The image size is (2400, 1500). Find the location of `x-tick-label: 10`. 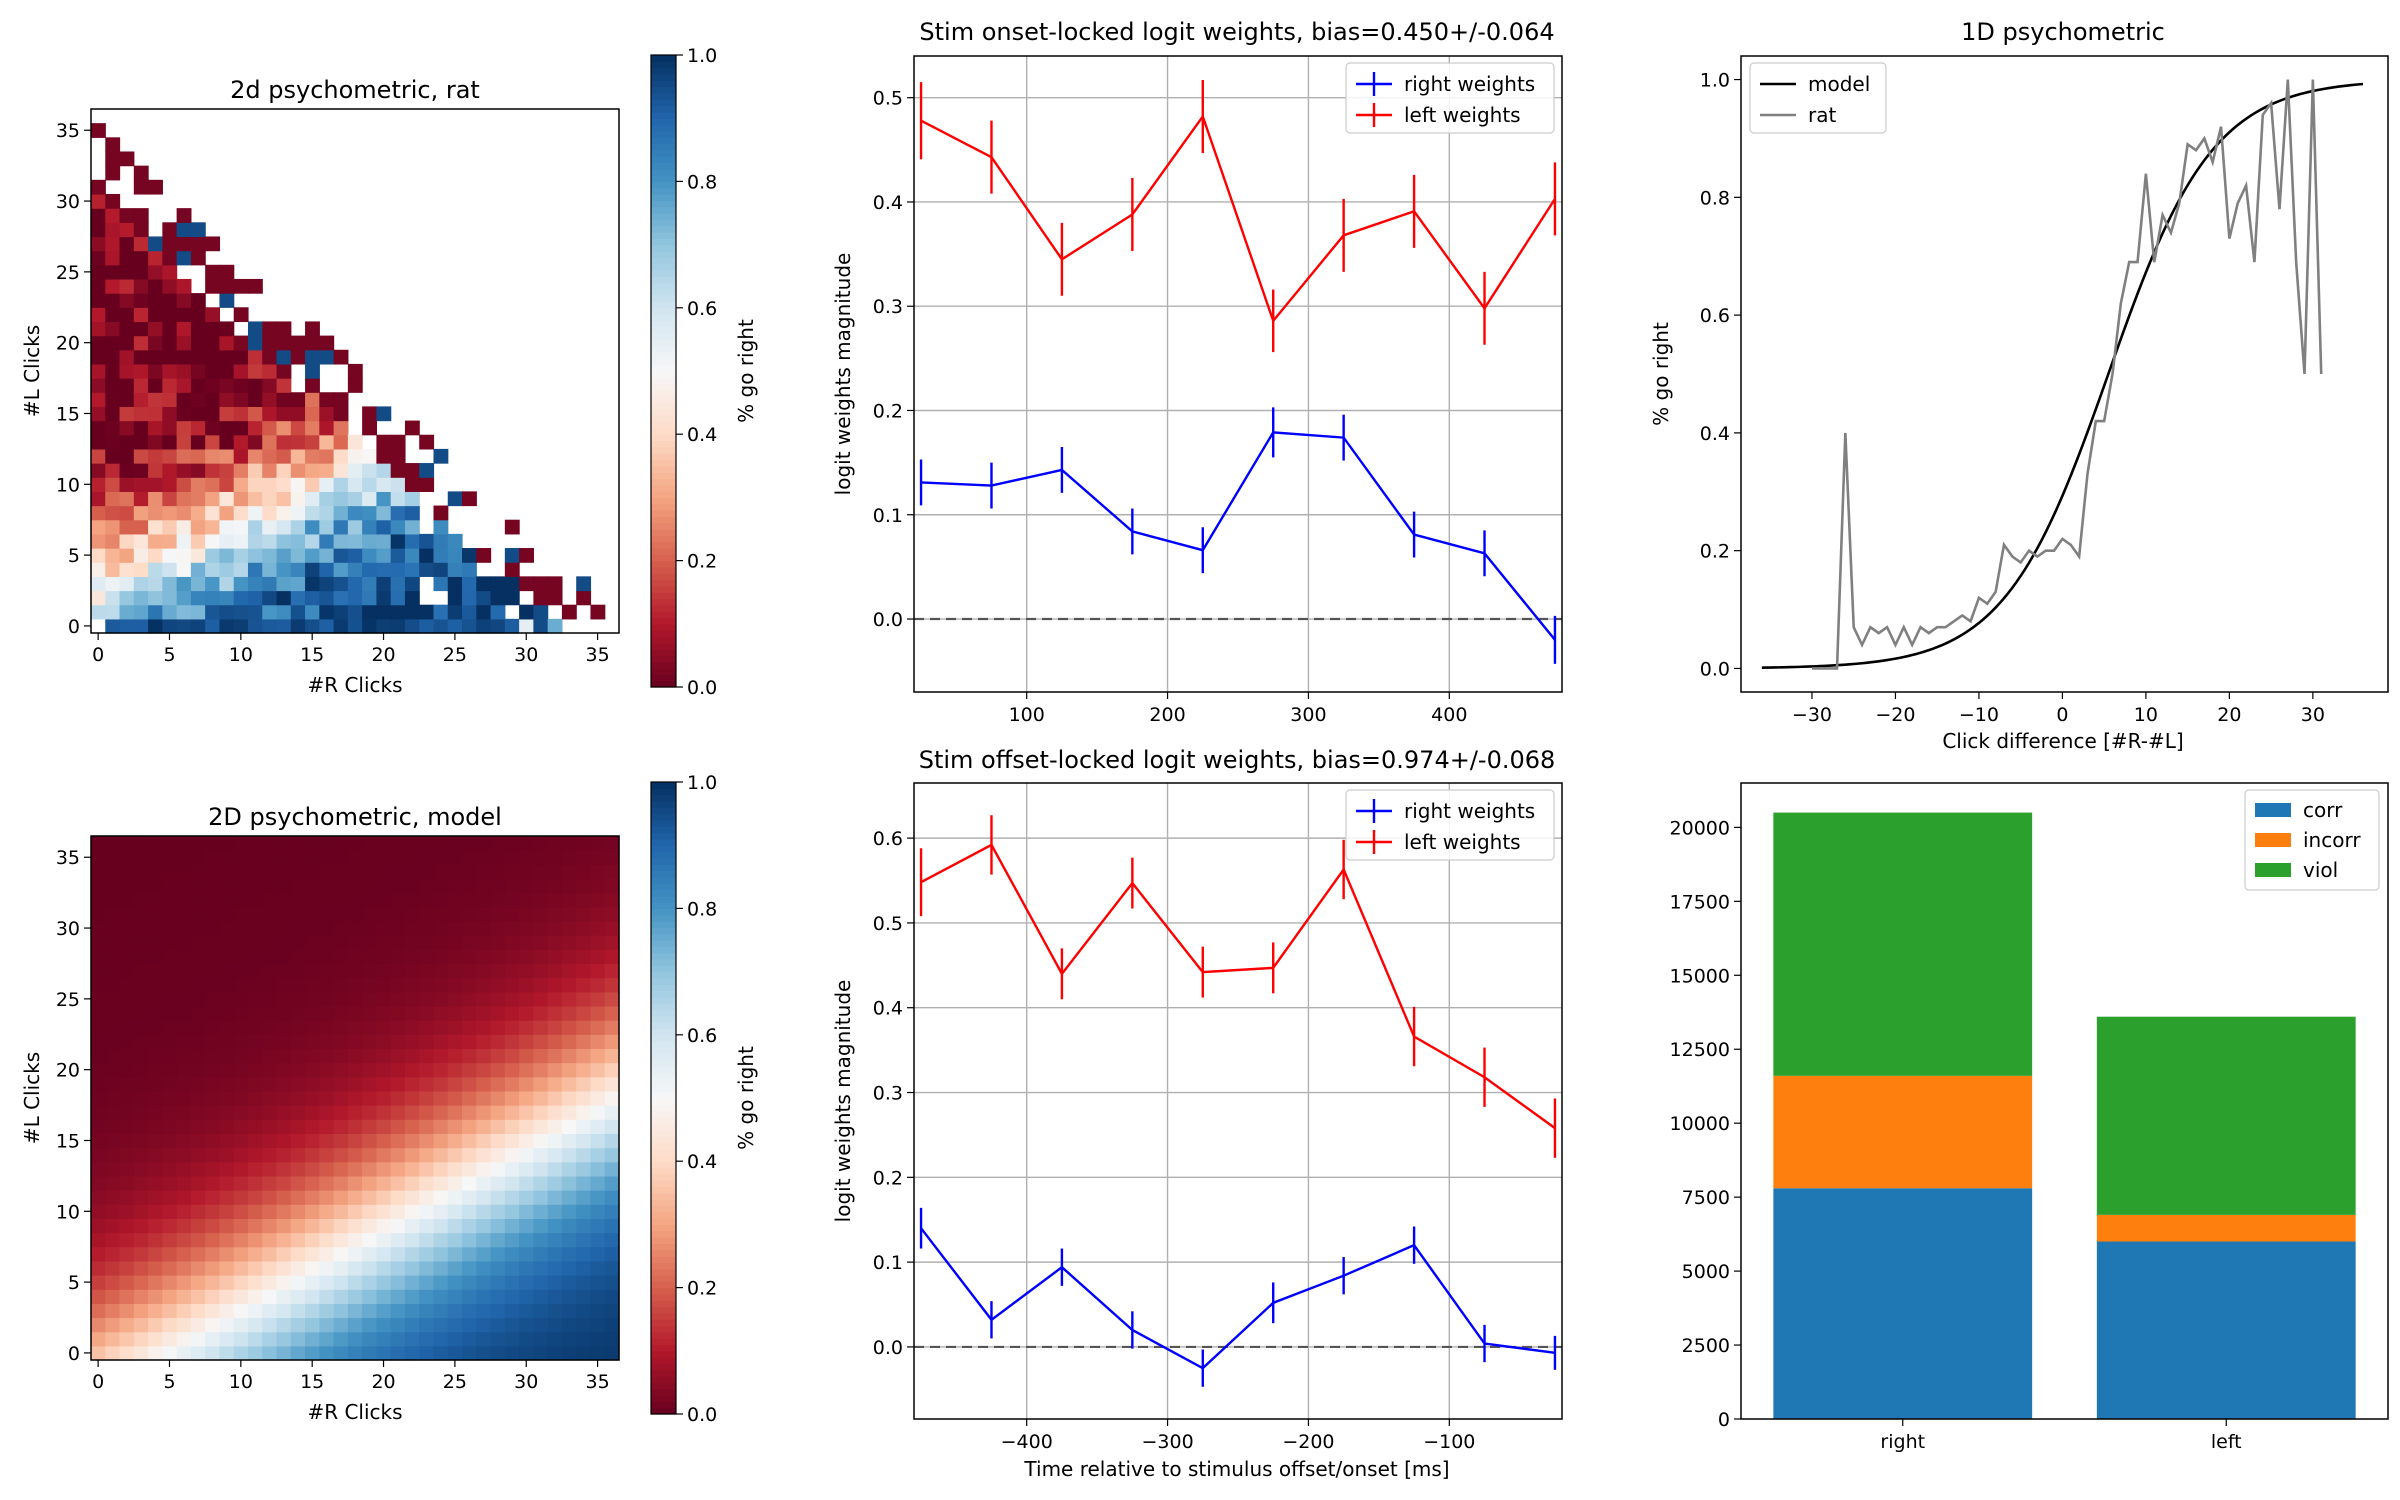

x-tick-label: 10 is located at coordinates (2146, 715).